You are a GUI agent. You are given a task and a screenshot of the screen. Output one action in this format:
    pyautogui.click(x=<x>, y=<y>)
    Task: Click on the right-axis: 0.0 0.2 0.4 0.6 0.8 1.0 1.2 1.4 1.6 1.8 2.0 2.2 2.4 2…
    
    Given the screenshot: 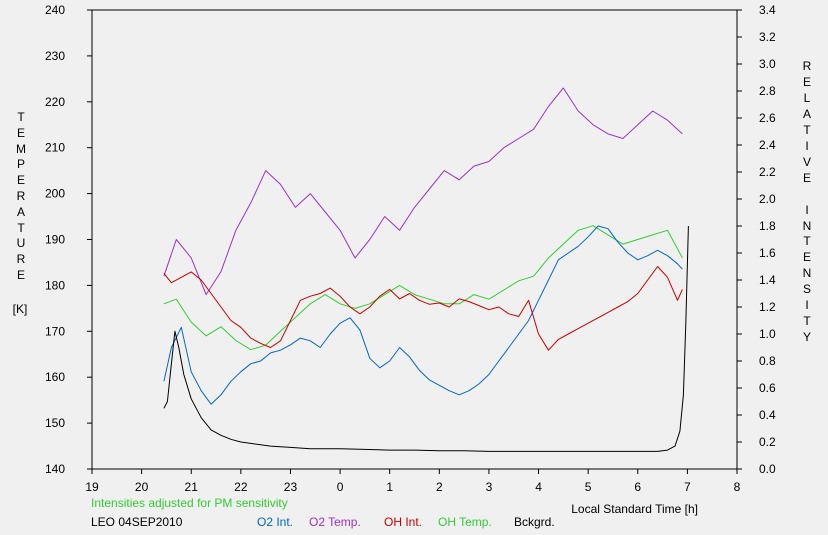 What is the action you would take?
    pyautogui.click(x=756, y=239)
    